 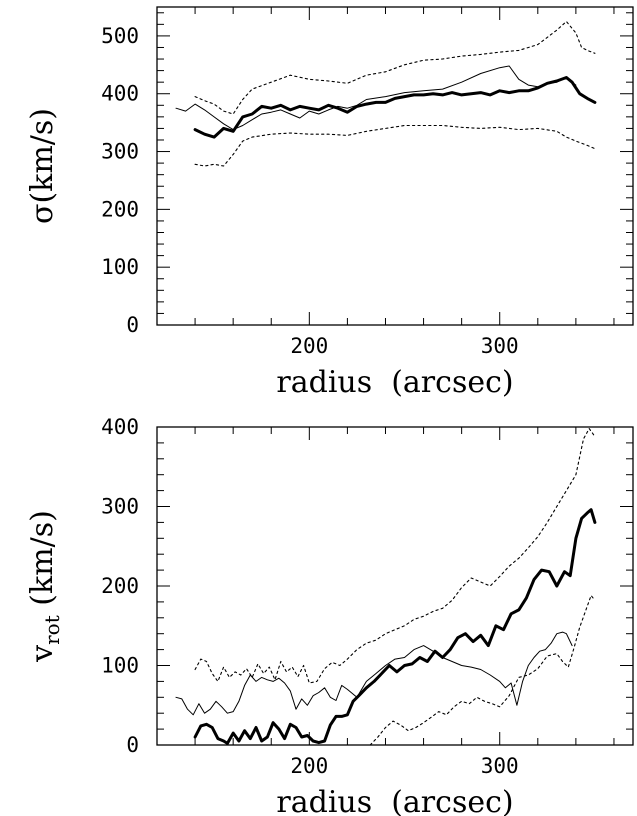 What do you see at coordinates (394, 382) in the screenshot?
I see `sigma-x-axis-label: radius (arcsec)` at bounding box center [394, 382].